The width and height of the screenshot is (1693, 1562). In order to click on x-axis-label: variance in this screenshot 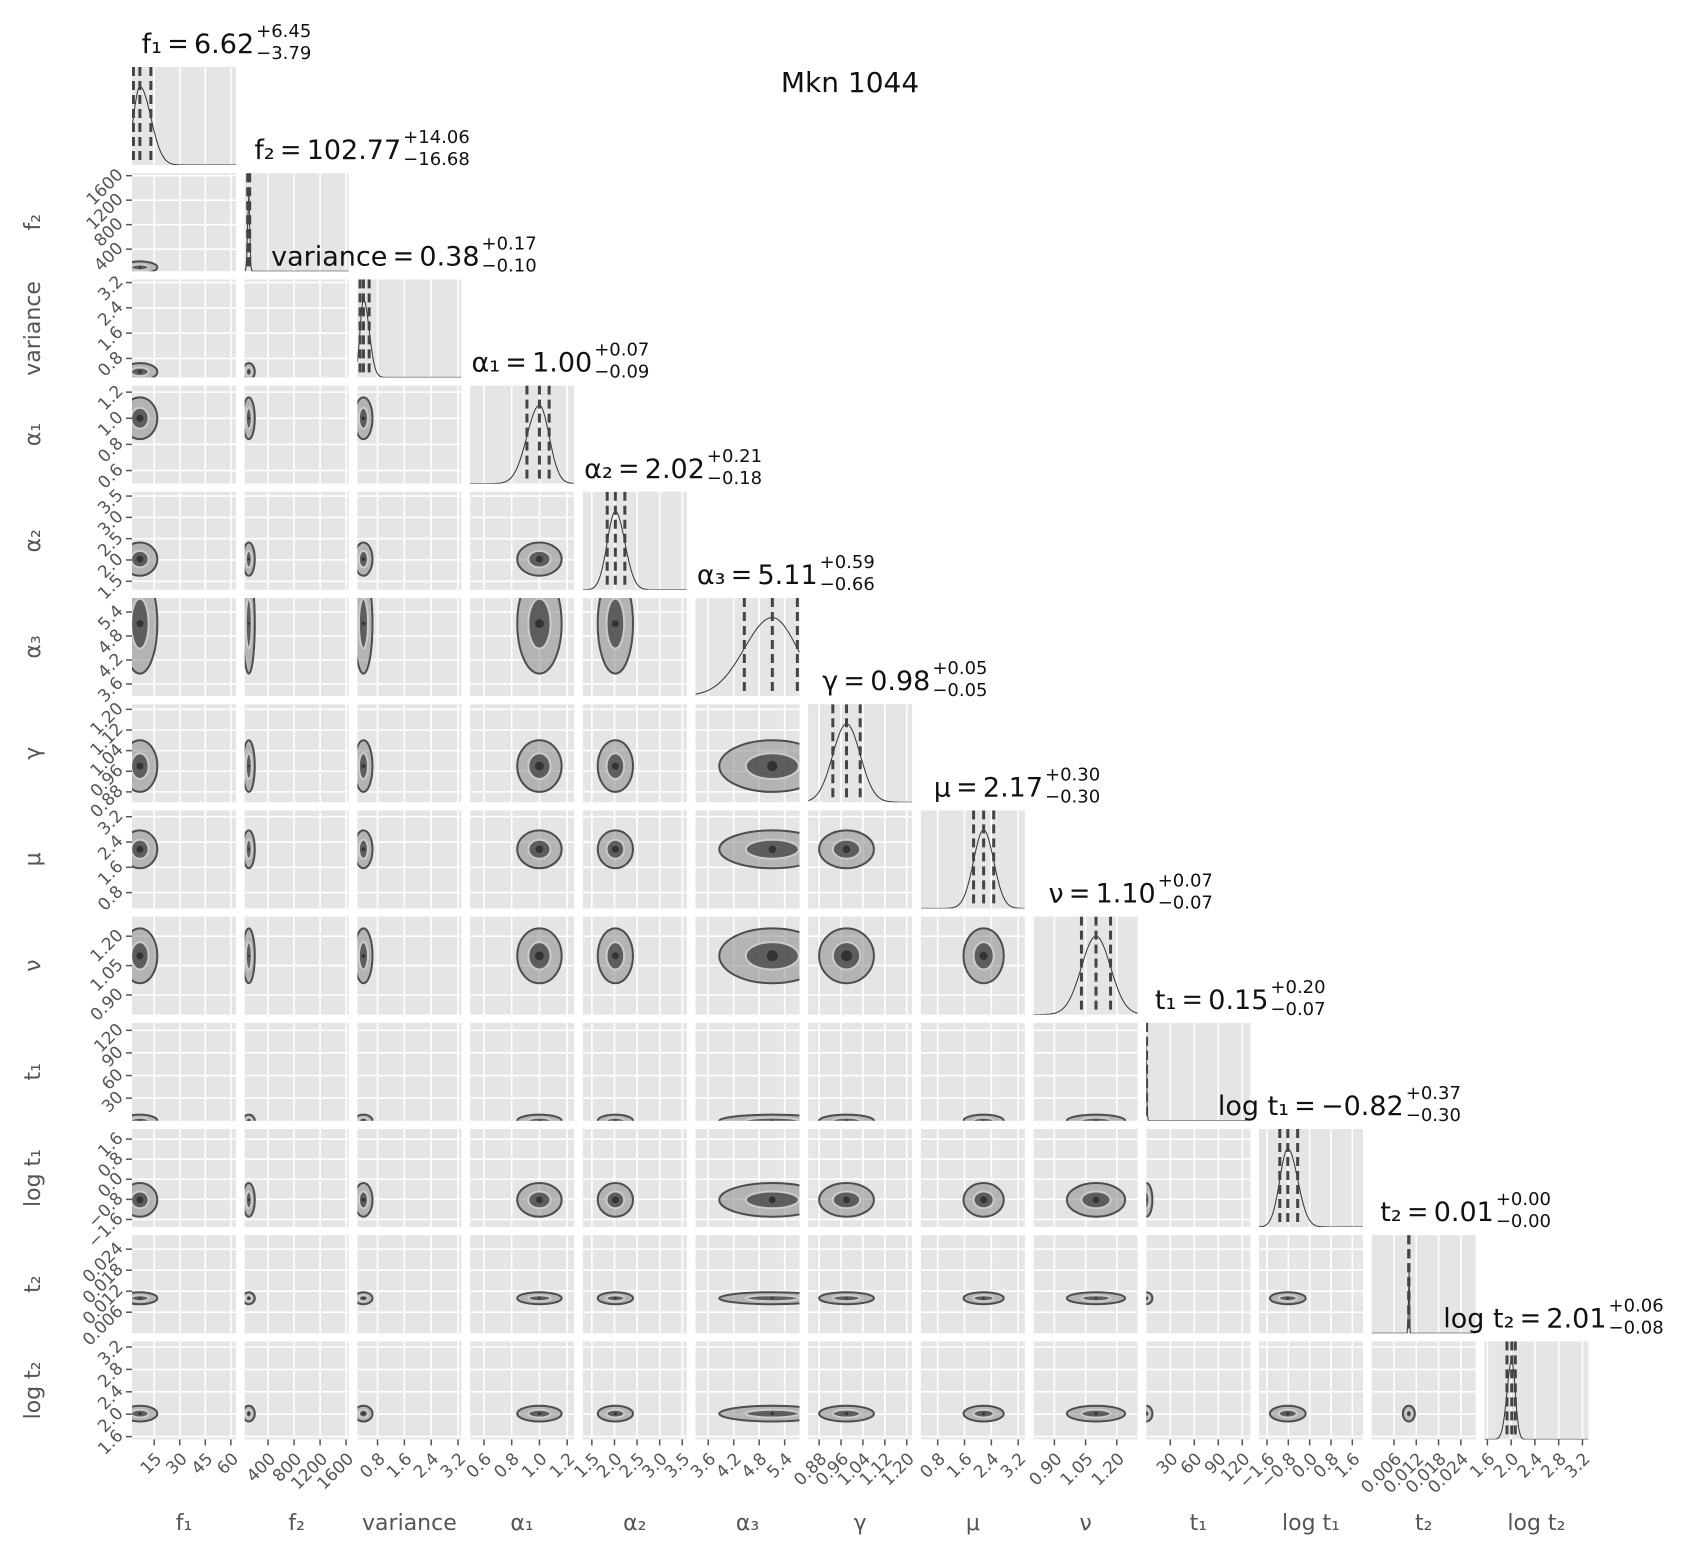, I will do `click(409, 1523)`.